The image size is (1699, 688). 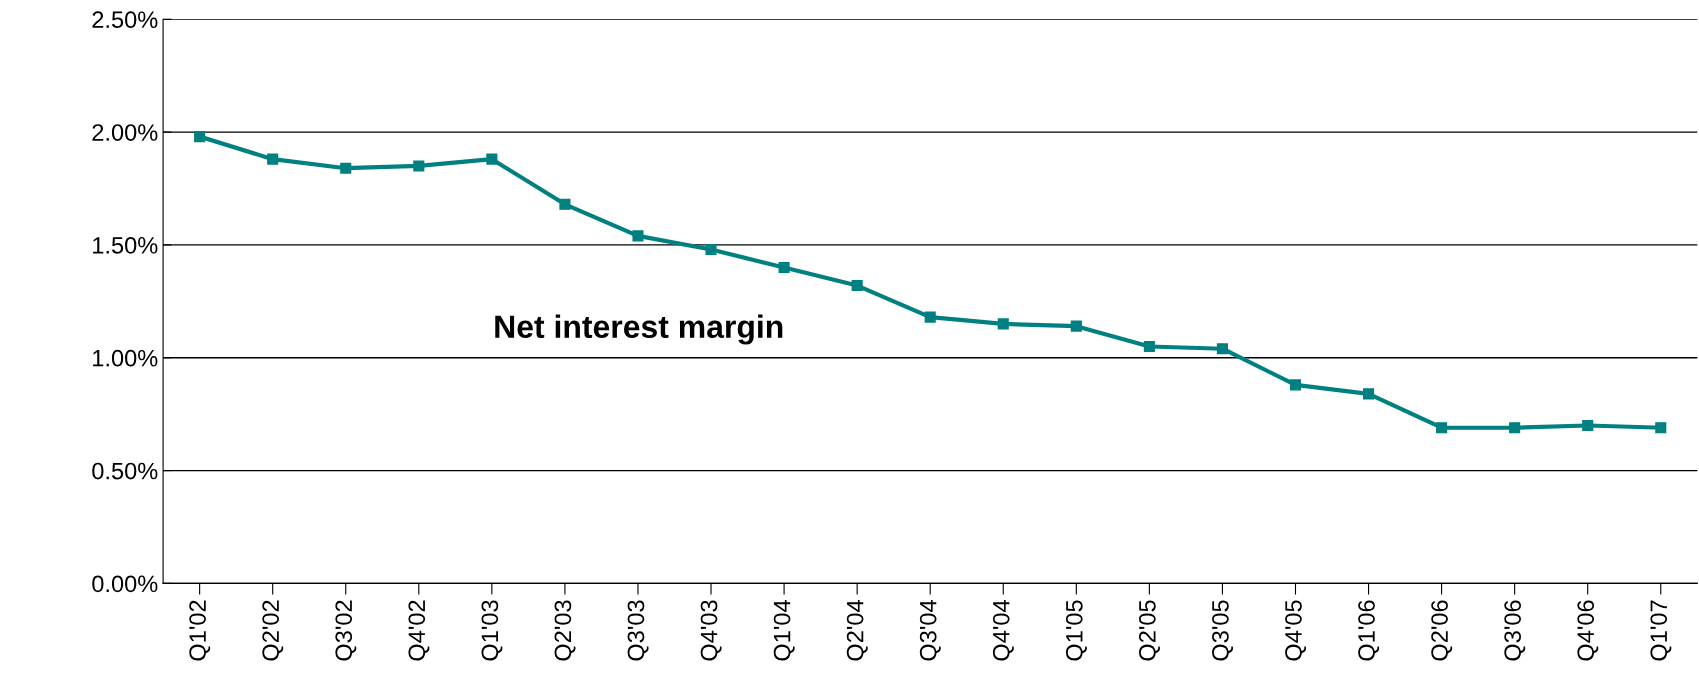 What do you see at coordinates (125, 20) in the screenshot?
I see `y-tick-label: 2.50%` at bounding box center [125, 20].